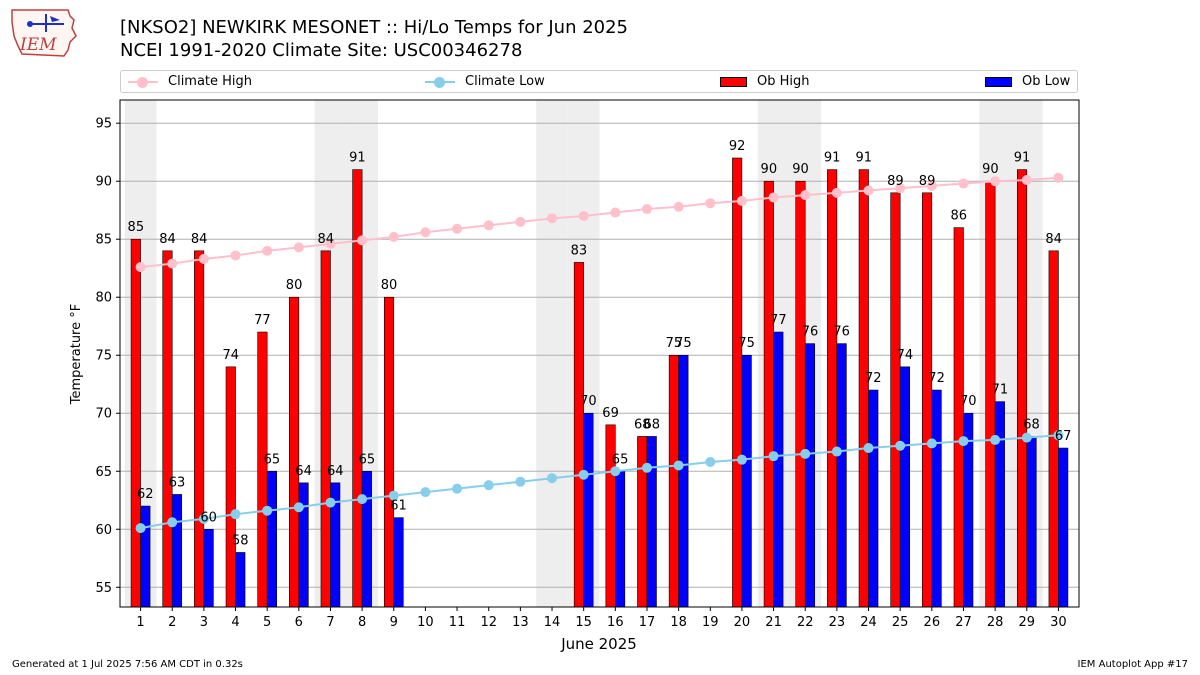 This screenshot has width=1200, height=675. I want to click on data-label-ob-low: 76, so click(841, 332).